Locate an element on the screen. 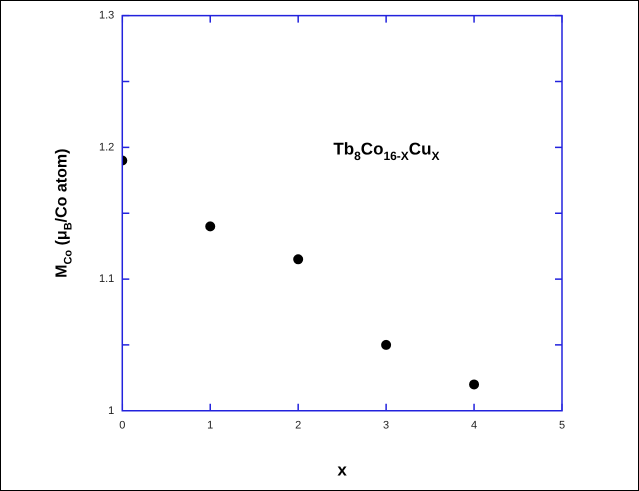 The width and height of the screenshot is (639, 491). x-tick-label: 0 is located at coordinates (122, 425).